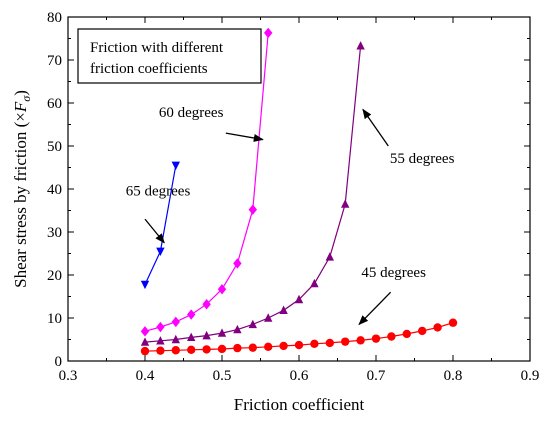 The height and width of the screenshot is (424, 550). Describe the element at coordinates (54, 190) in the screenshot. I see `y-tick-label: 40` at that location.